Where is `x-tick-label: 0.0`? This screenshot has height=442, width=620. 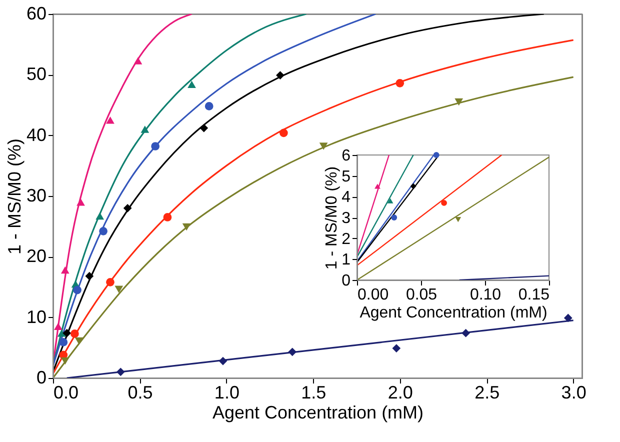 x-tick-label: 0.0 is located at coordinates (66, 392).